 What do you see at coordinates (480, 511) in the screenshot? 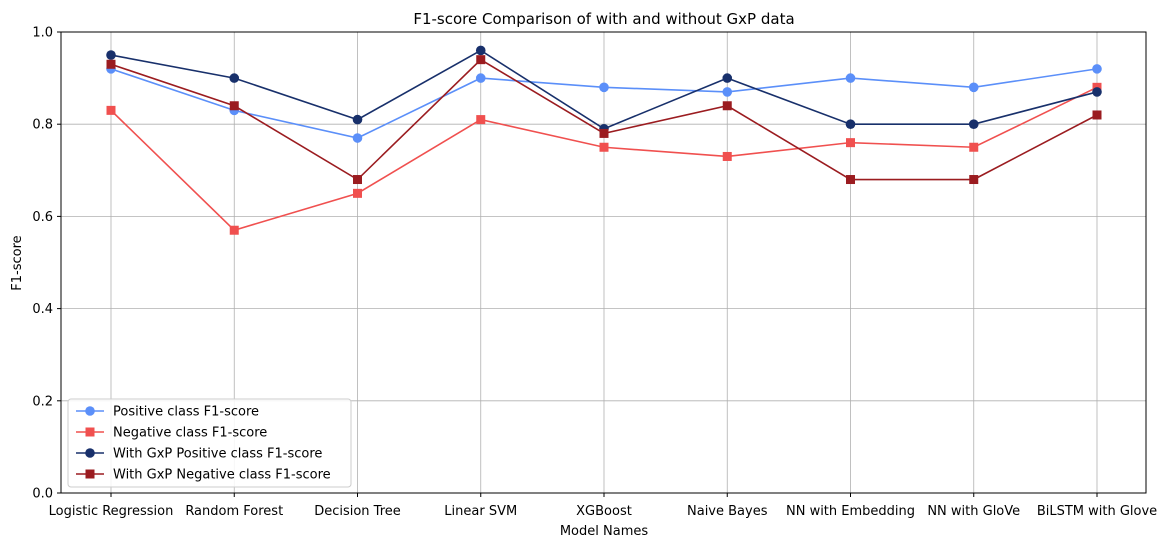
I see `x-tick-label: Linear SVM` at bounding box center [480, 511].